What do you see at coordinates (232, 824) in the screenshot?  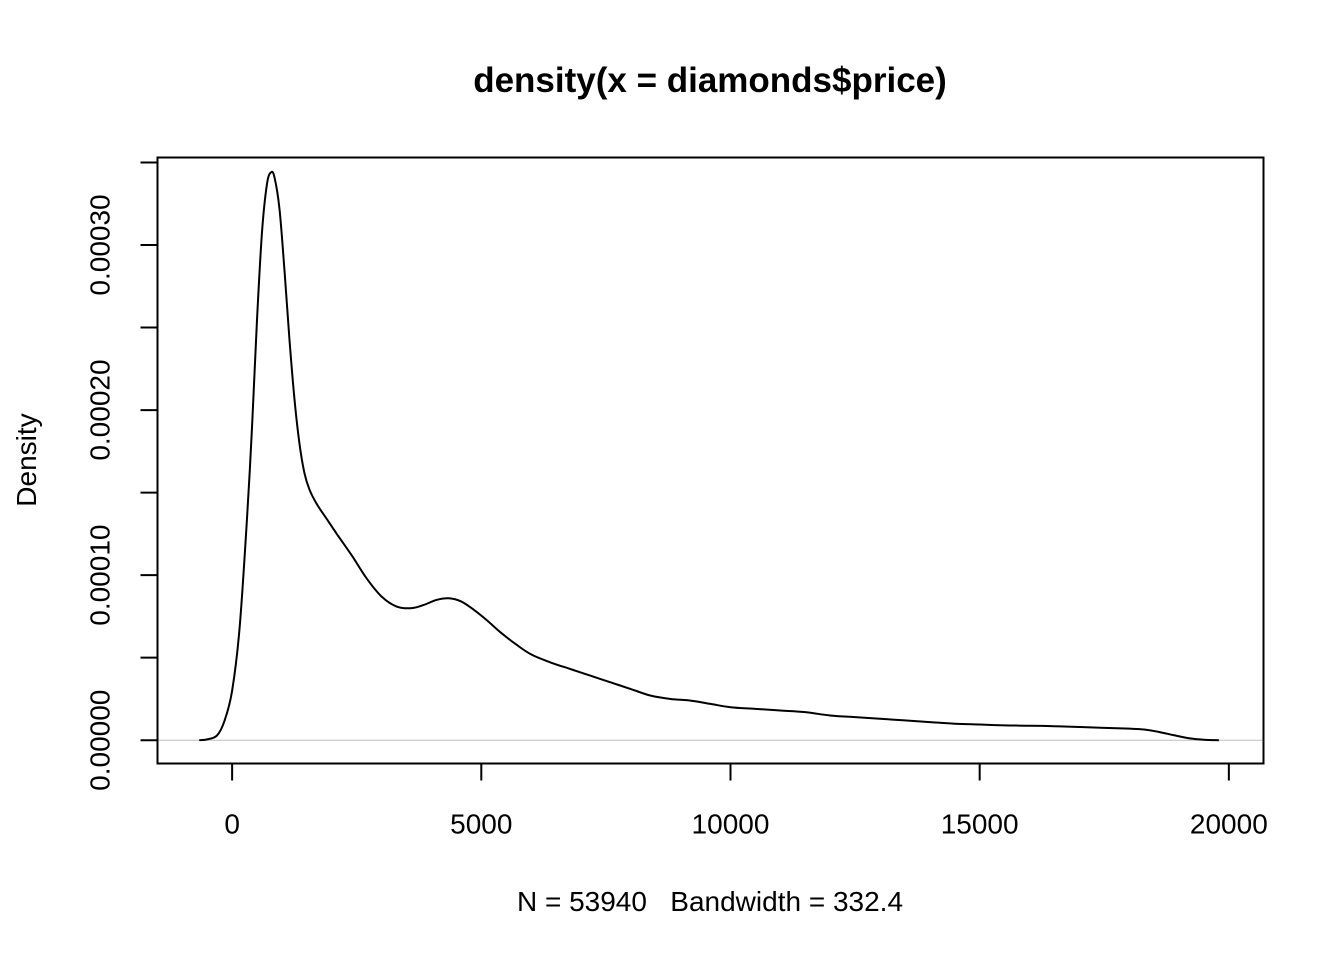 I see `x-tick-label: 0` at bounding box center [232, 824].